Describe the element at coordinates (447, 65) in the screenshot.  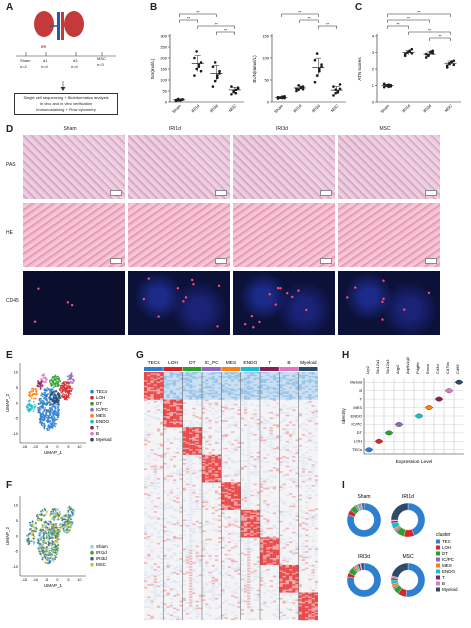
I see `data-point` at that location.